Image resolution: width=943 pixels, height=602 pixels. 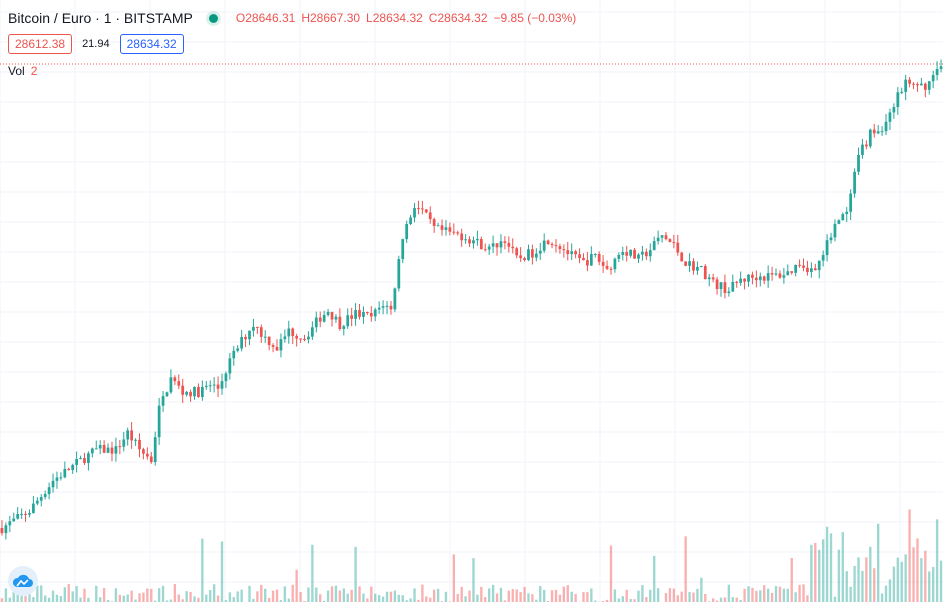 I want to click on symbol-title: Bitcoin / Euro · 1 · BITSTAMP, so click(x=100, y=18).